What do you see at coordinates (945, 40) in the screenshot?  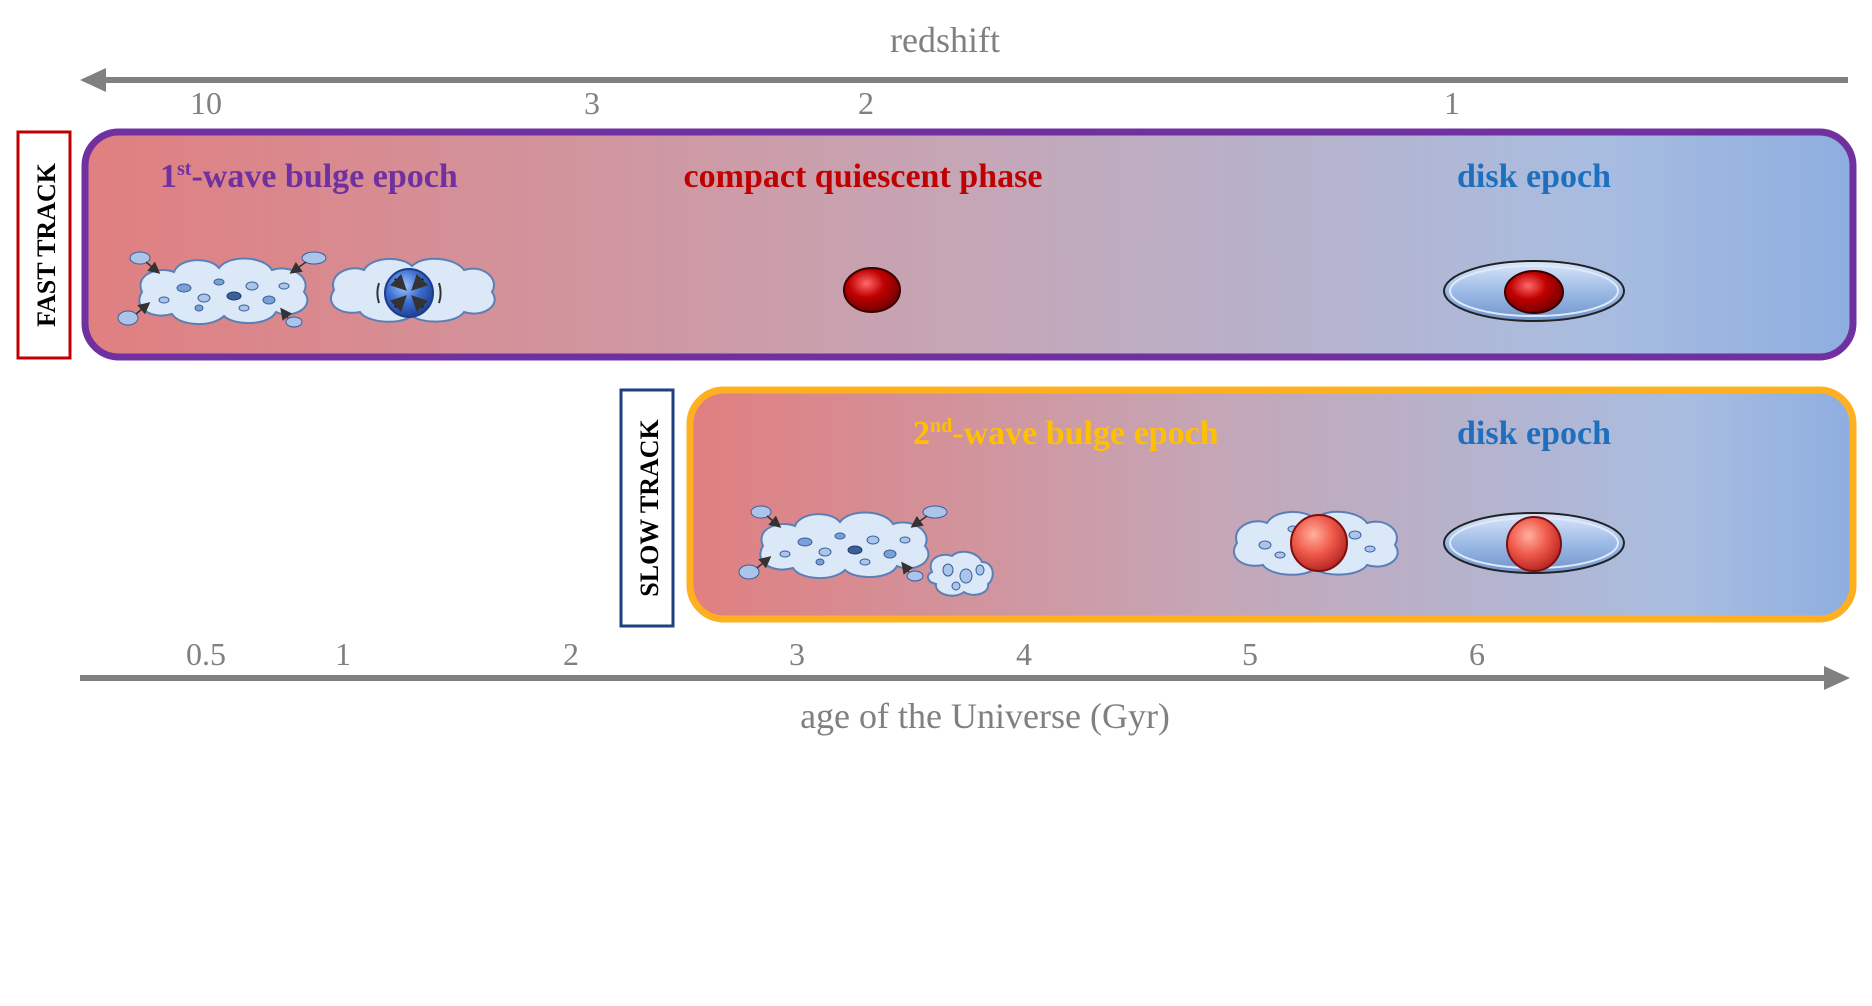 I see `redshift-axis-label: redshift` at bounding box center [945, 40].